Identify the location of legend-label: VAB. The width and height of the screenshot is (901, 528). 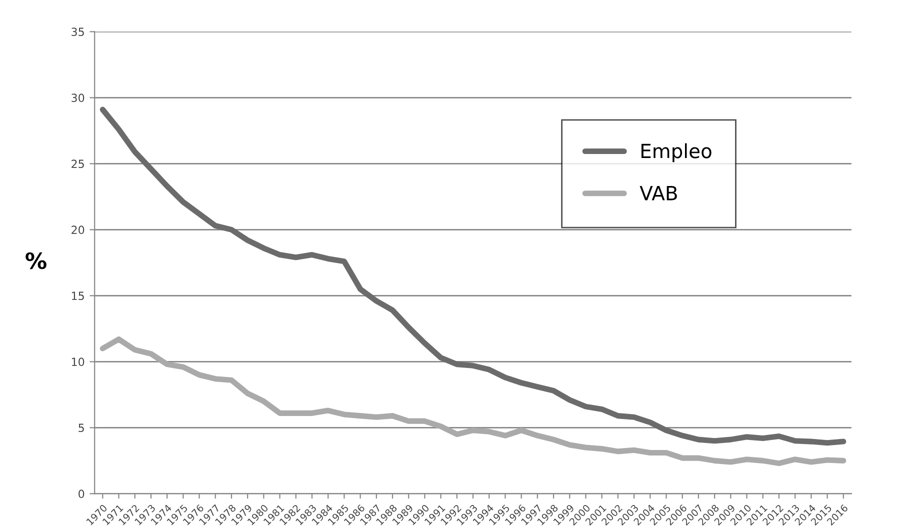
(658, 193).